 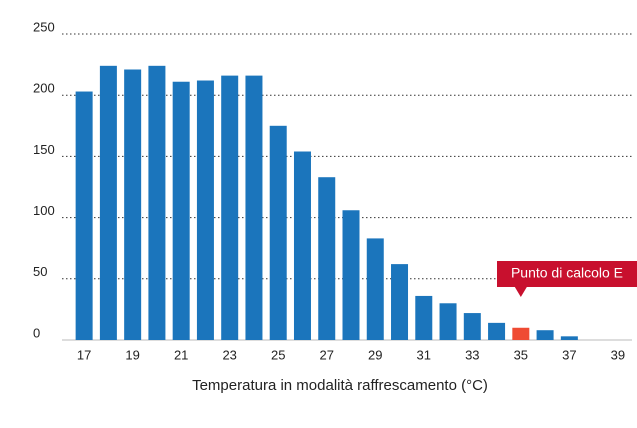 What do you see at coordinates (569, 354) in the screenshot?
I see `x-tick-label: 37` at bounding box center [569, 354].